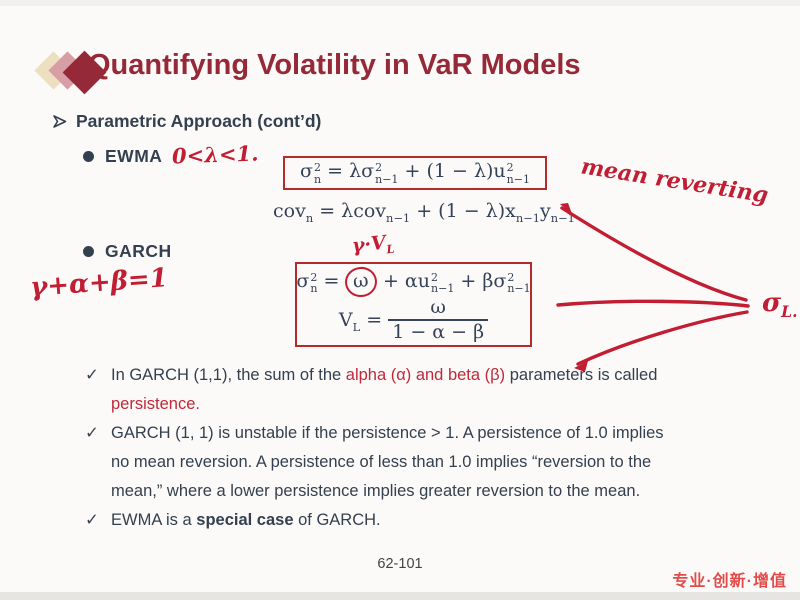 The width and height of the screenshot is (800, 600). I want to click on ewma-label: EWMA, so click(134, 156).